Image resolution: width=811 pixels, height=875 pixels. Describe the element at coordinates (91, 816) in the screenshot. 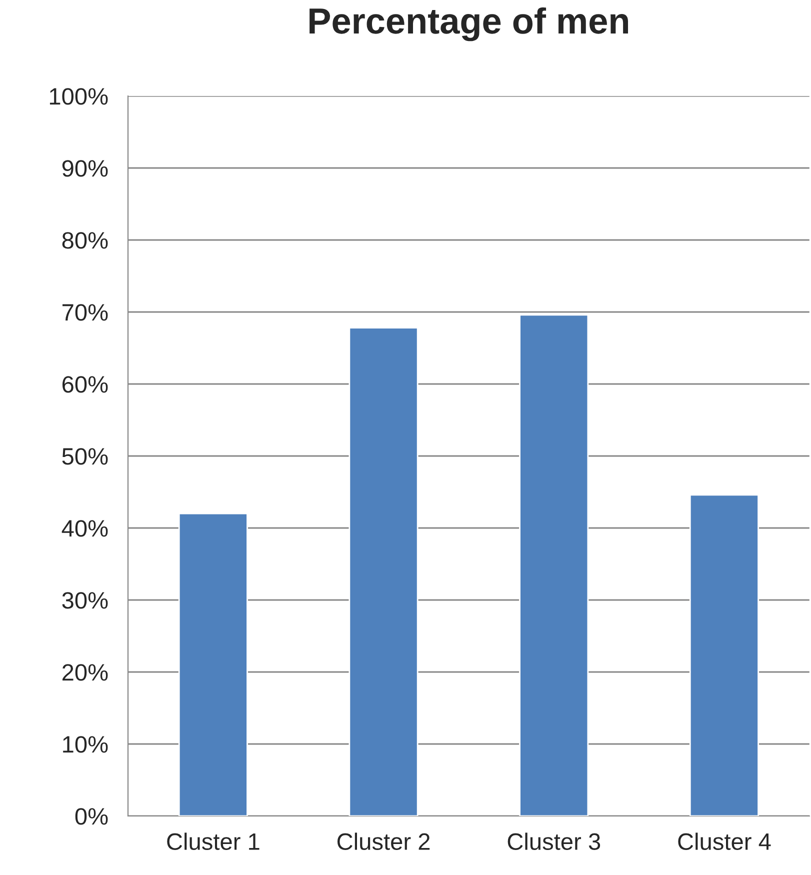

I see `y-tick-label: 0%` at that location.